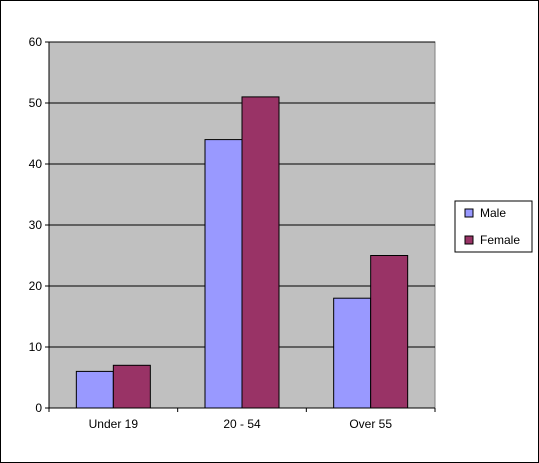  I want to click on legend: Male Female, so click(493, 226).